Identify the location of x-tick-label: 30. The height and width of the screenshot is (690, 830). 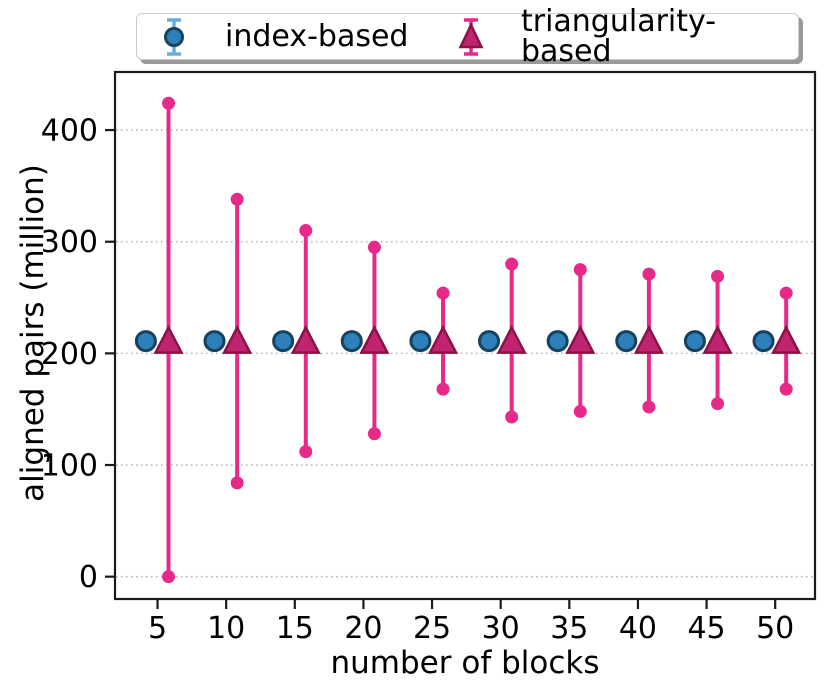
(501, 628).